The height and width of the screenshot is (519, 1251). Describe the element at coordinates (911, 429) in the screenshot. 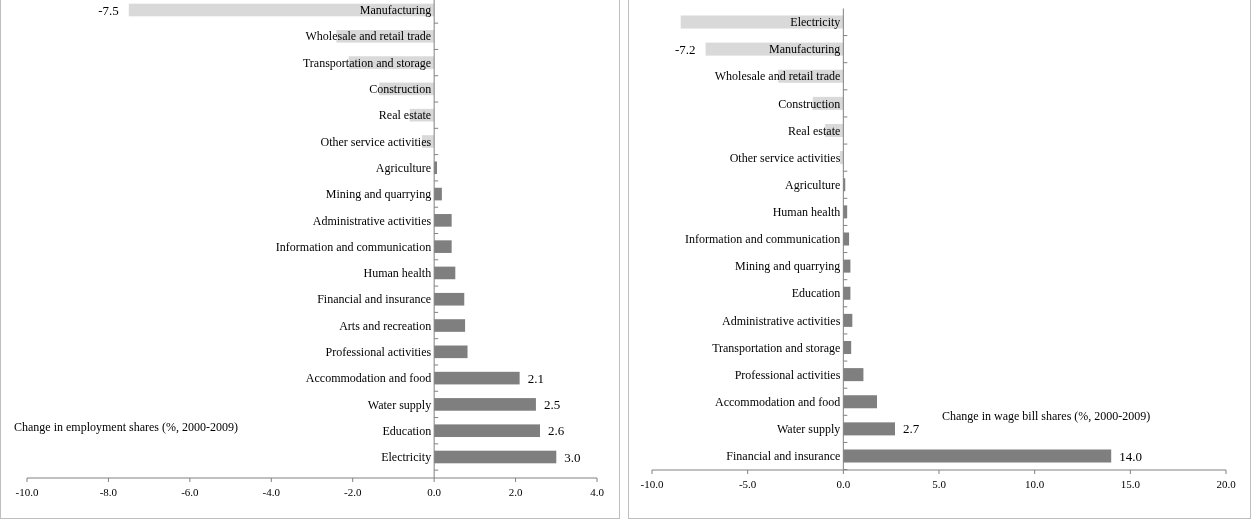

I see `data-label: 2.7` at that location.